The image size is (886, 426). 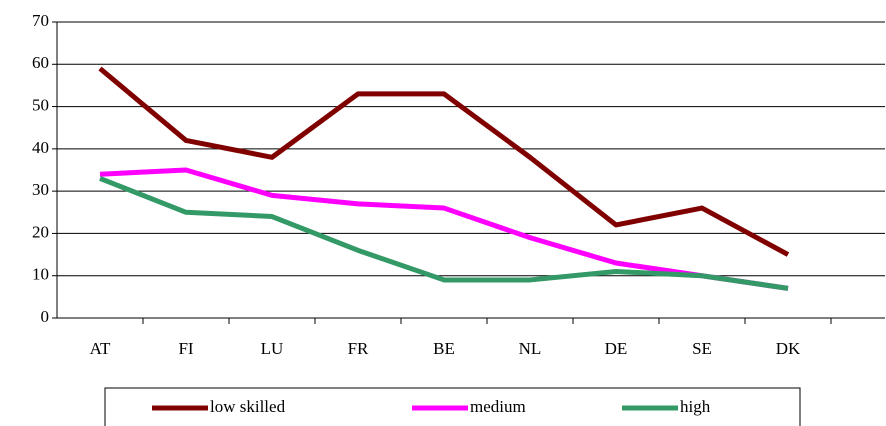 What do you see at coordinates (40, 231) in the screenshot?
I see `y-tick-label: 20` at bounding box center [40, 231].